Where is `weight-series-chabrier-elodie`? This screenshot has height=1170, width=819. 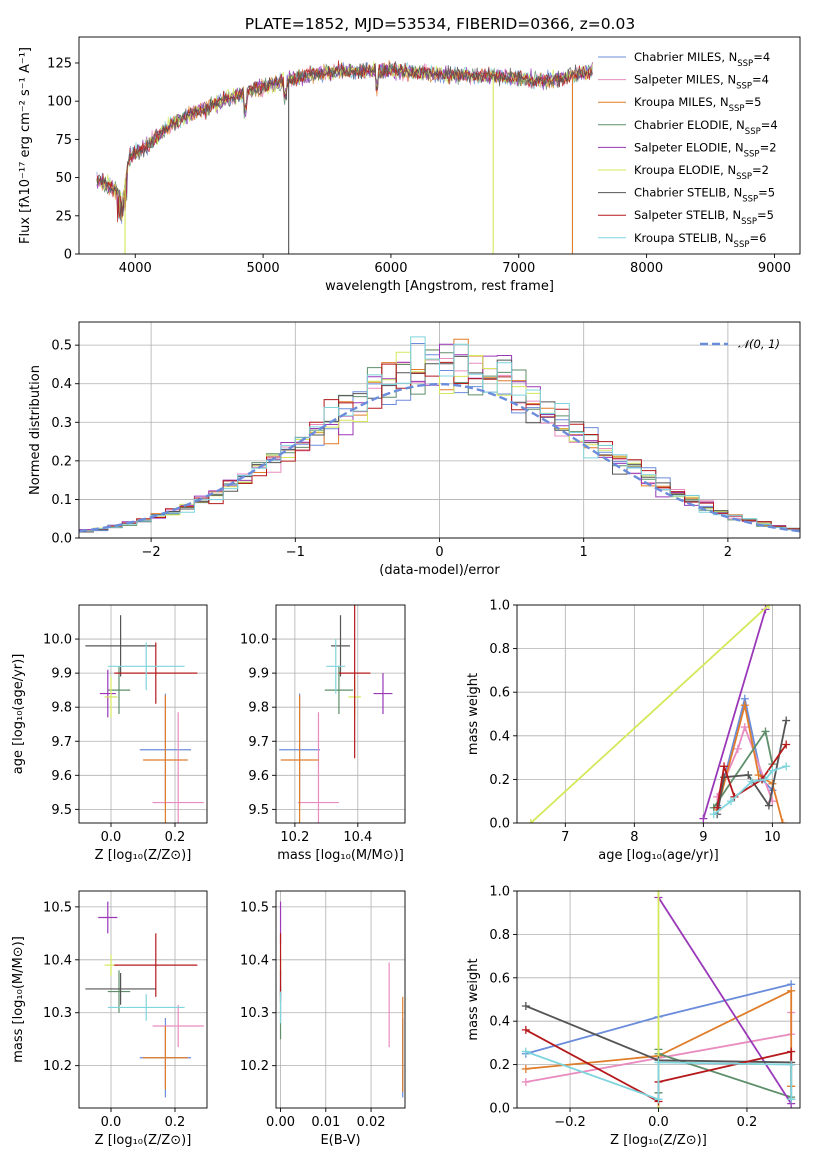 weight-series-chabrier-elodie is located at coordinates (725, 1073).